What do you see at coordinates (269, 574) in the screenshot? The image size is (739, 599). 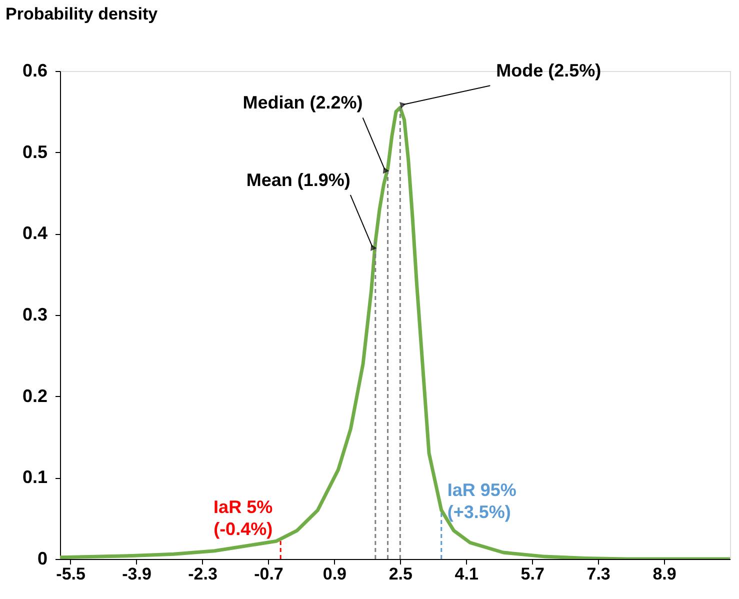 I see `x-tick-label: -0.7` at bounding box center [269, 574].